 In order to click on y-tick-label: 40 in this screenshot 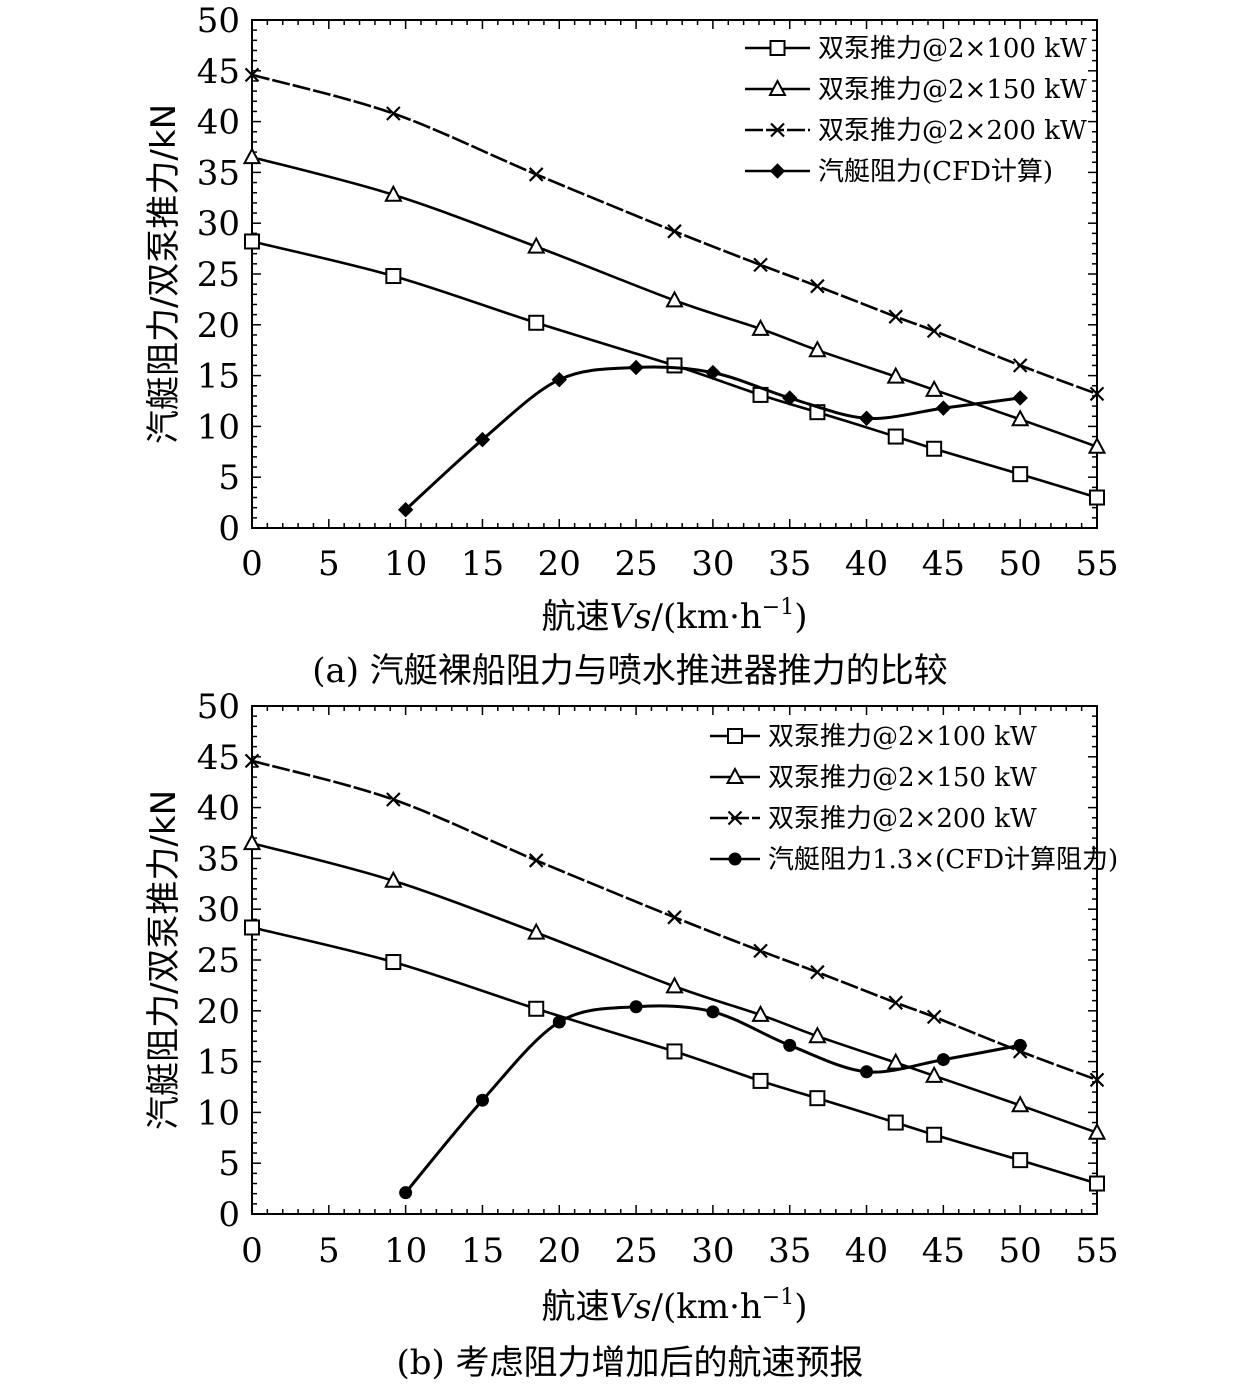, I will do `click(218, 123)`.